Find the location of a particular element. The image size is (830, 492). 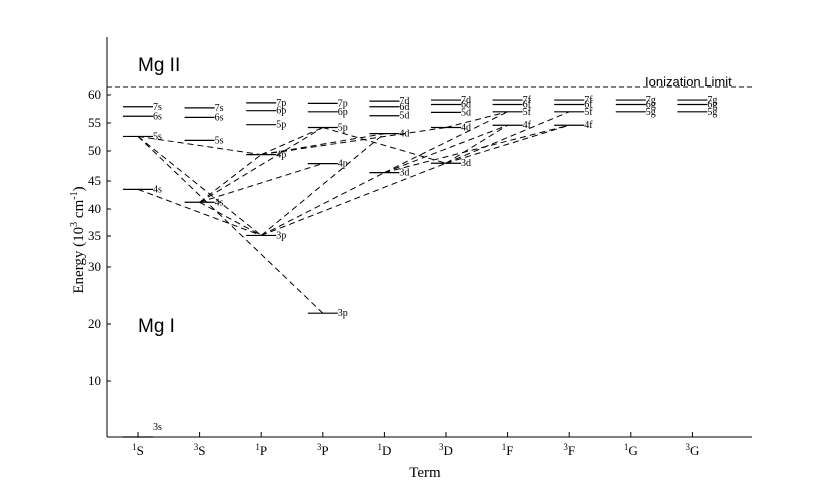

level-label-3P-7p: 7p is located at coordinates (343, 103).